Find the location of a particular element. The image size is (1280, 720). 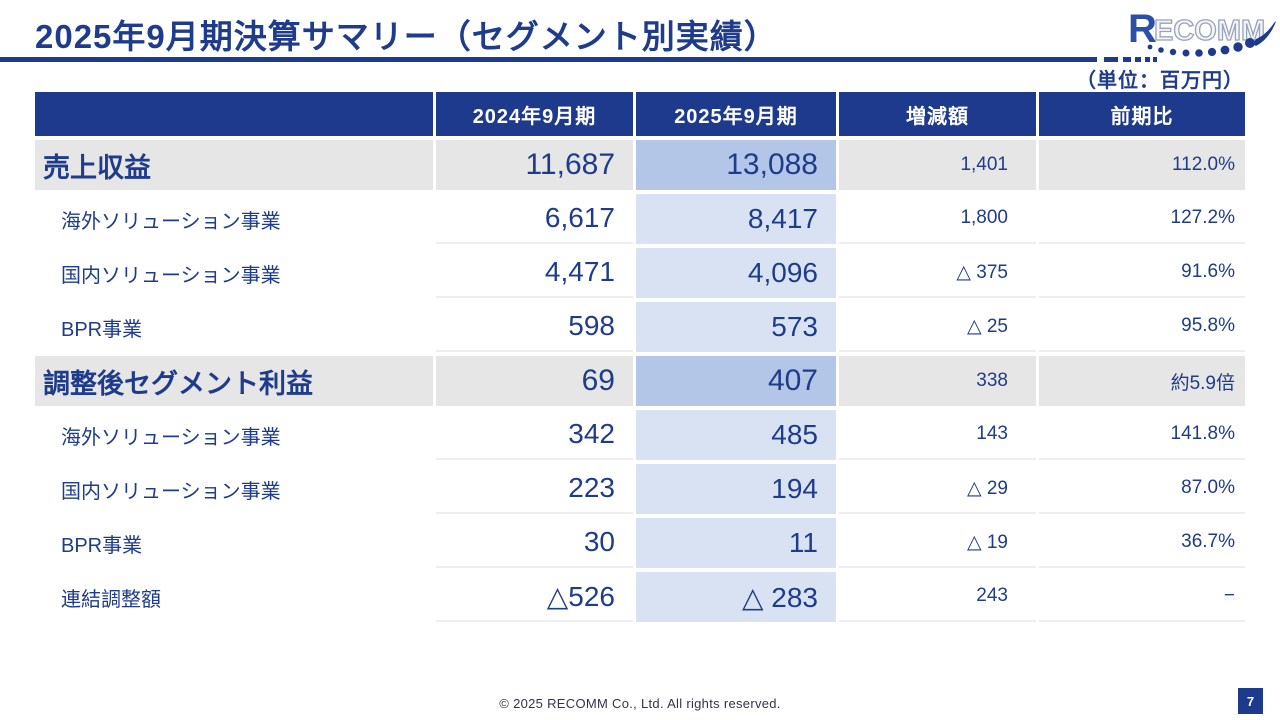

cell-label: 売上収益 is located at coordinates (234, 165).